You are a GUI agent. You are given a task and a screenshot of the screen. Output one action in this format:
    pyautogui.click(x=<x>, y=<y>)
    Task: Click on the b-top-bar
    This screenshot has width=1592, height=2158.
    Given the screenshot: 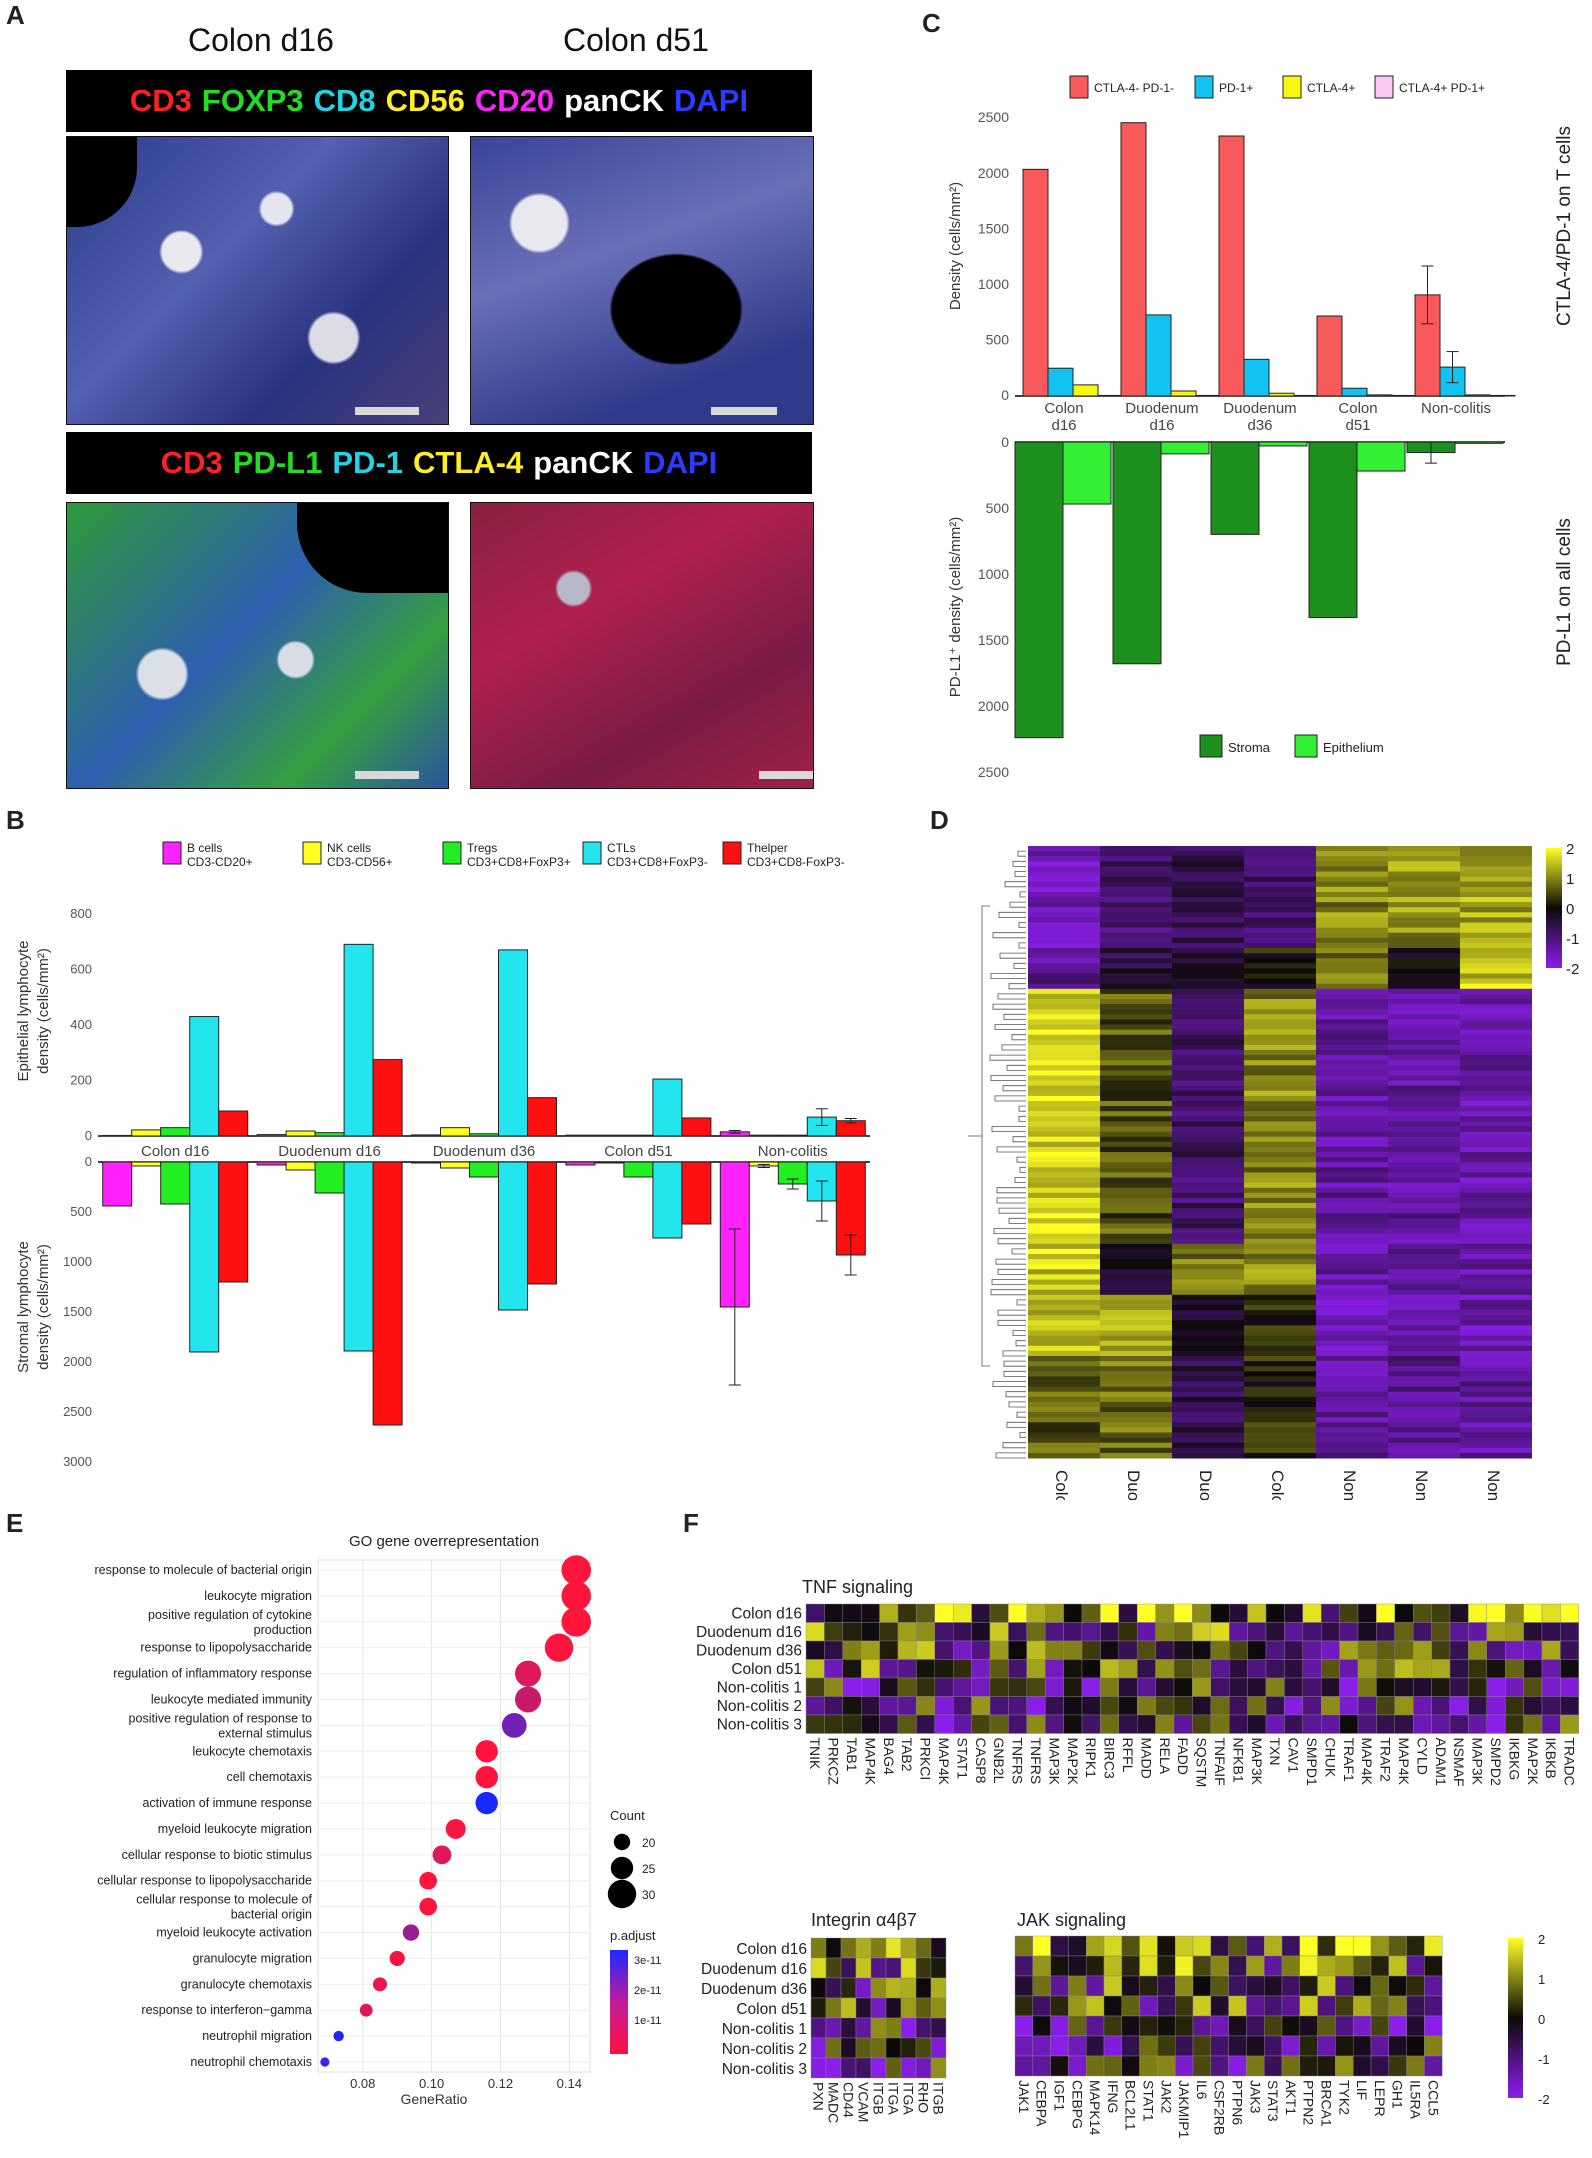 What is the action you would take?
    pyautogui.click(x=609, y=1135)
    